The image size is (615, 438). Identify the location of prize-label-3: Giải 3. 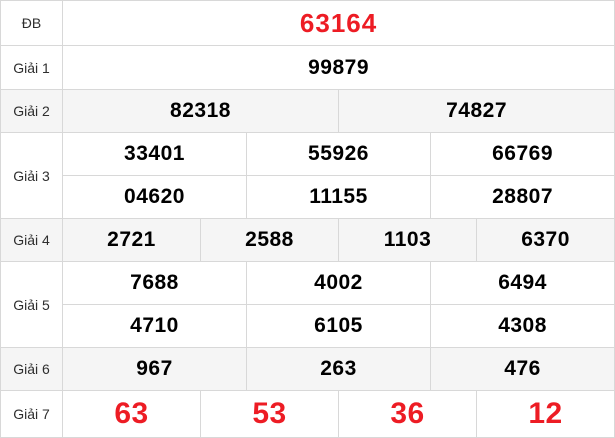
(31, 175).